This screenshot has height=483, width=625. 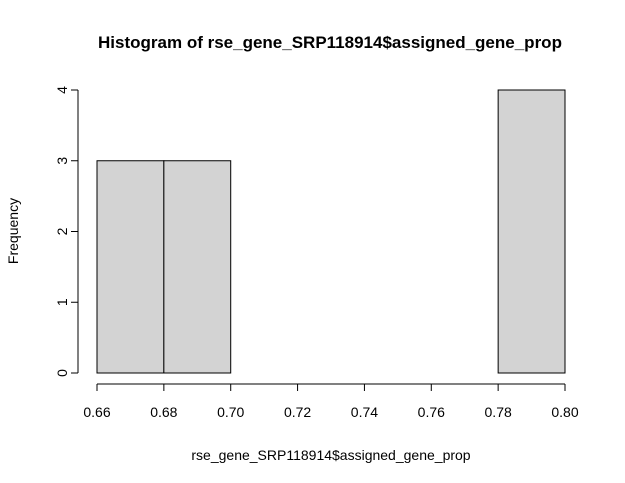 What do you see at coordinates (62, 302) in the screenshot?
I see `y-tick-label-1: 1` at bounding box center [62, 302].